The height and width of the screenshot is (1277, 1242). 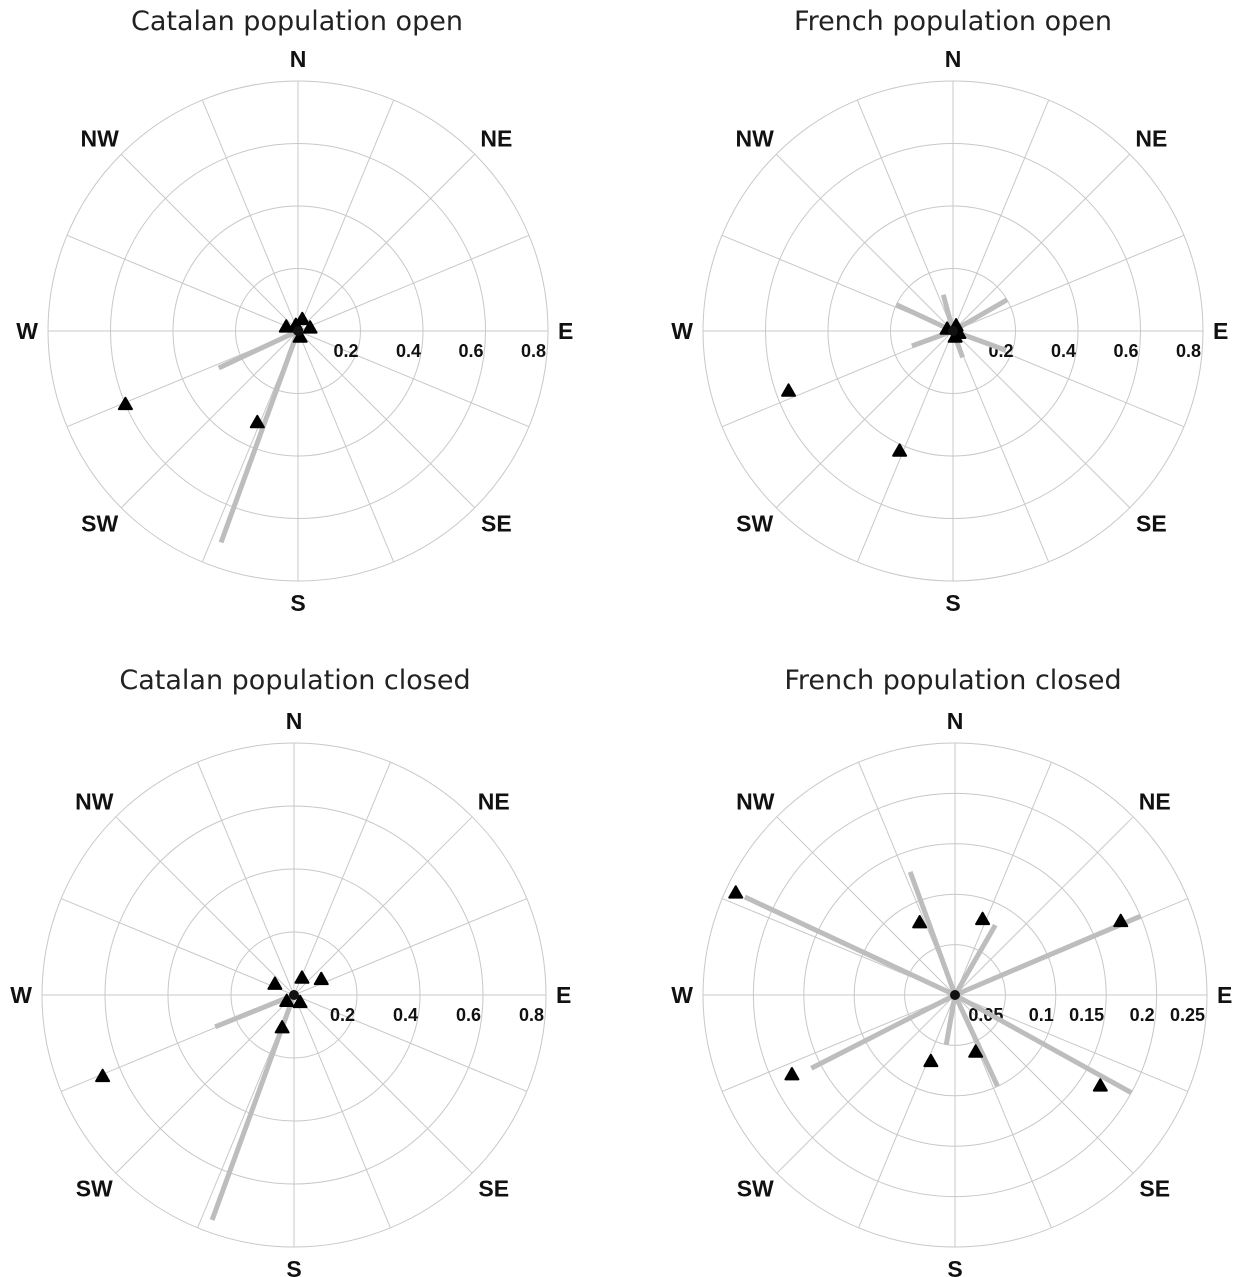 I want to click on direction-label: S, so click(x=297, y=603).